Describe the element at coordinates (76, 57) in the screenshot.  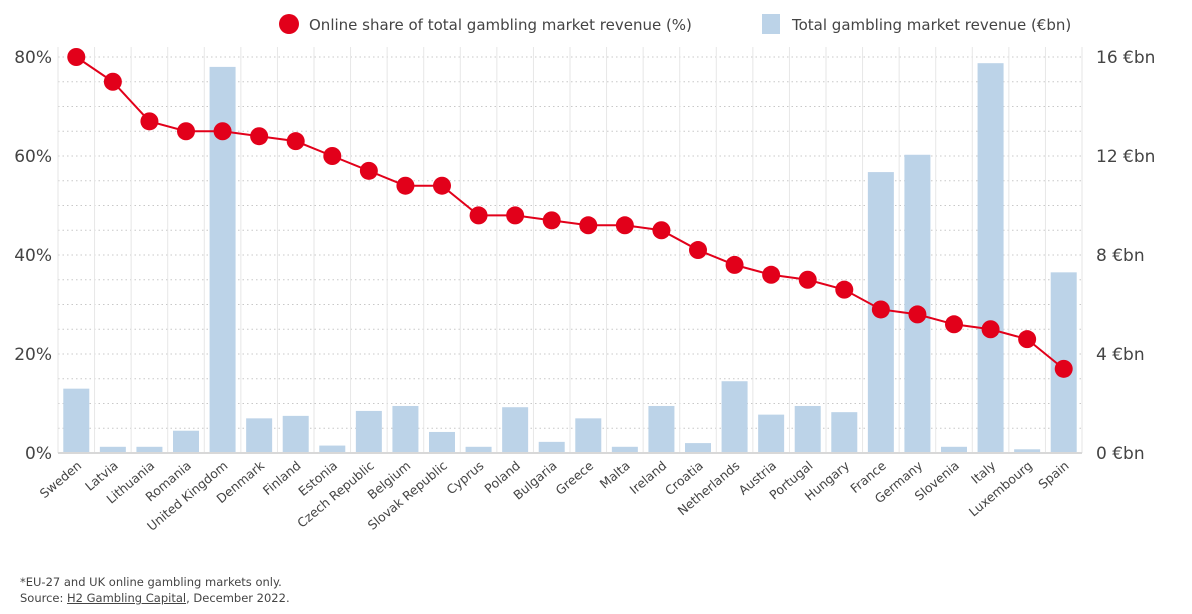
I see `point-sweden` at that location.